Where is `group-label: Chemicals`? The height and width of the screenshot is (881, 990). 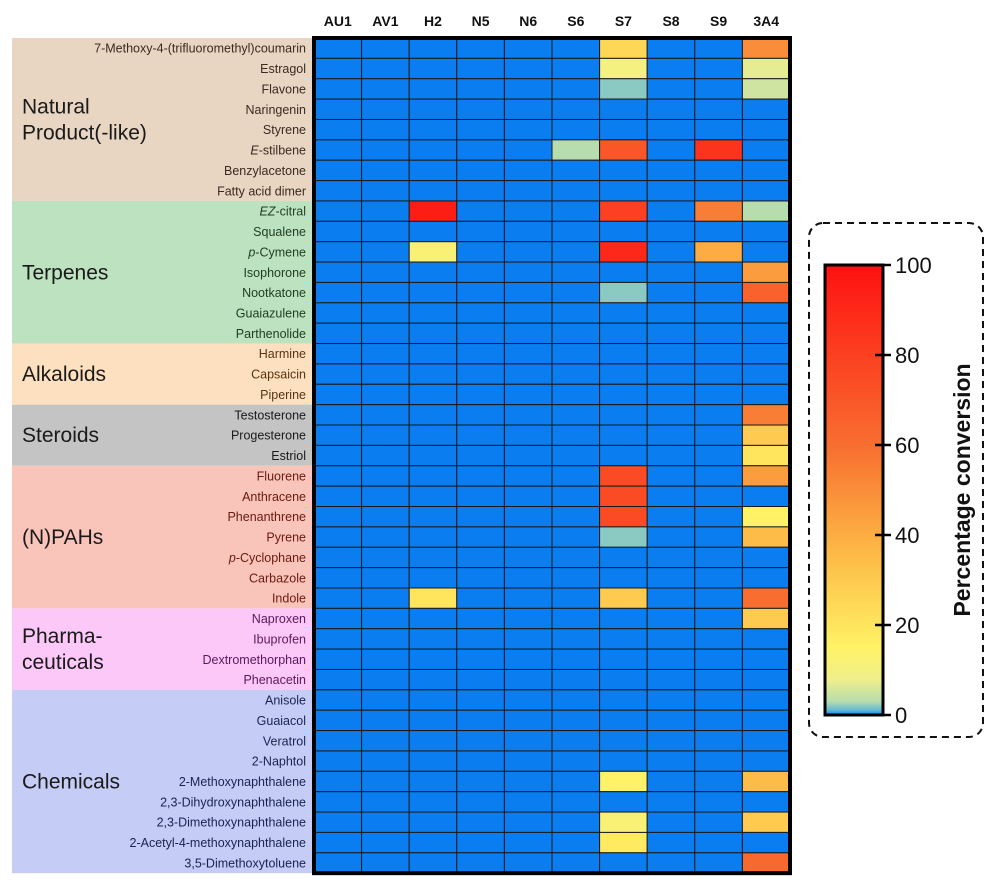 group-label: Chemicals is located at coordinates (71, 782).